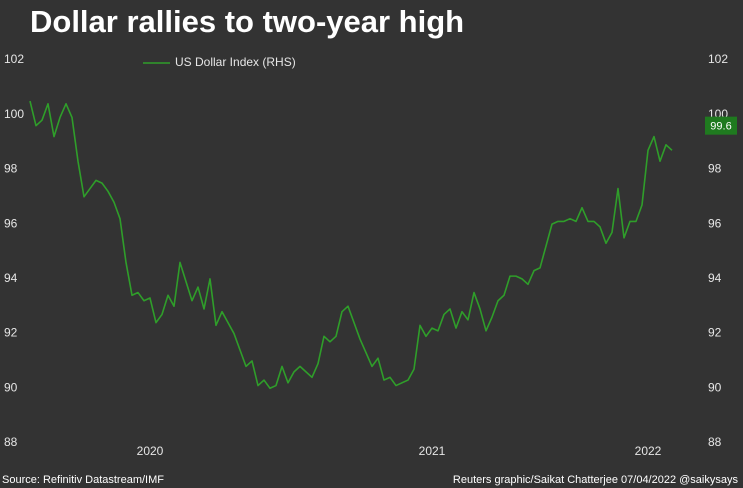 The width and height of the screenshot is (743, 488). Describe the element at coordinates (14, 114) in the screenshot. I see `y-tick-label: 100` at that location.